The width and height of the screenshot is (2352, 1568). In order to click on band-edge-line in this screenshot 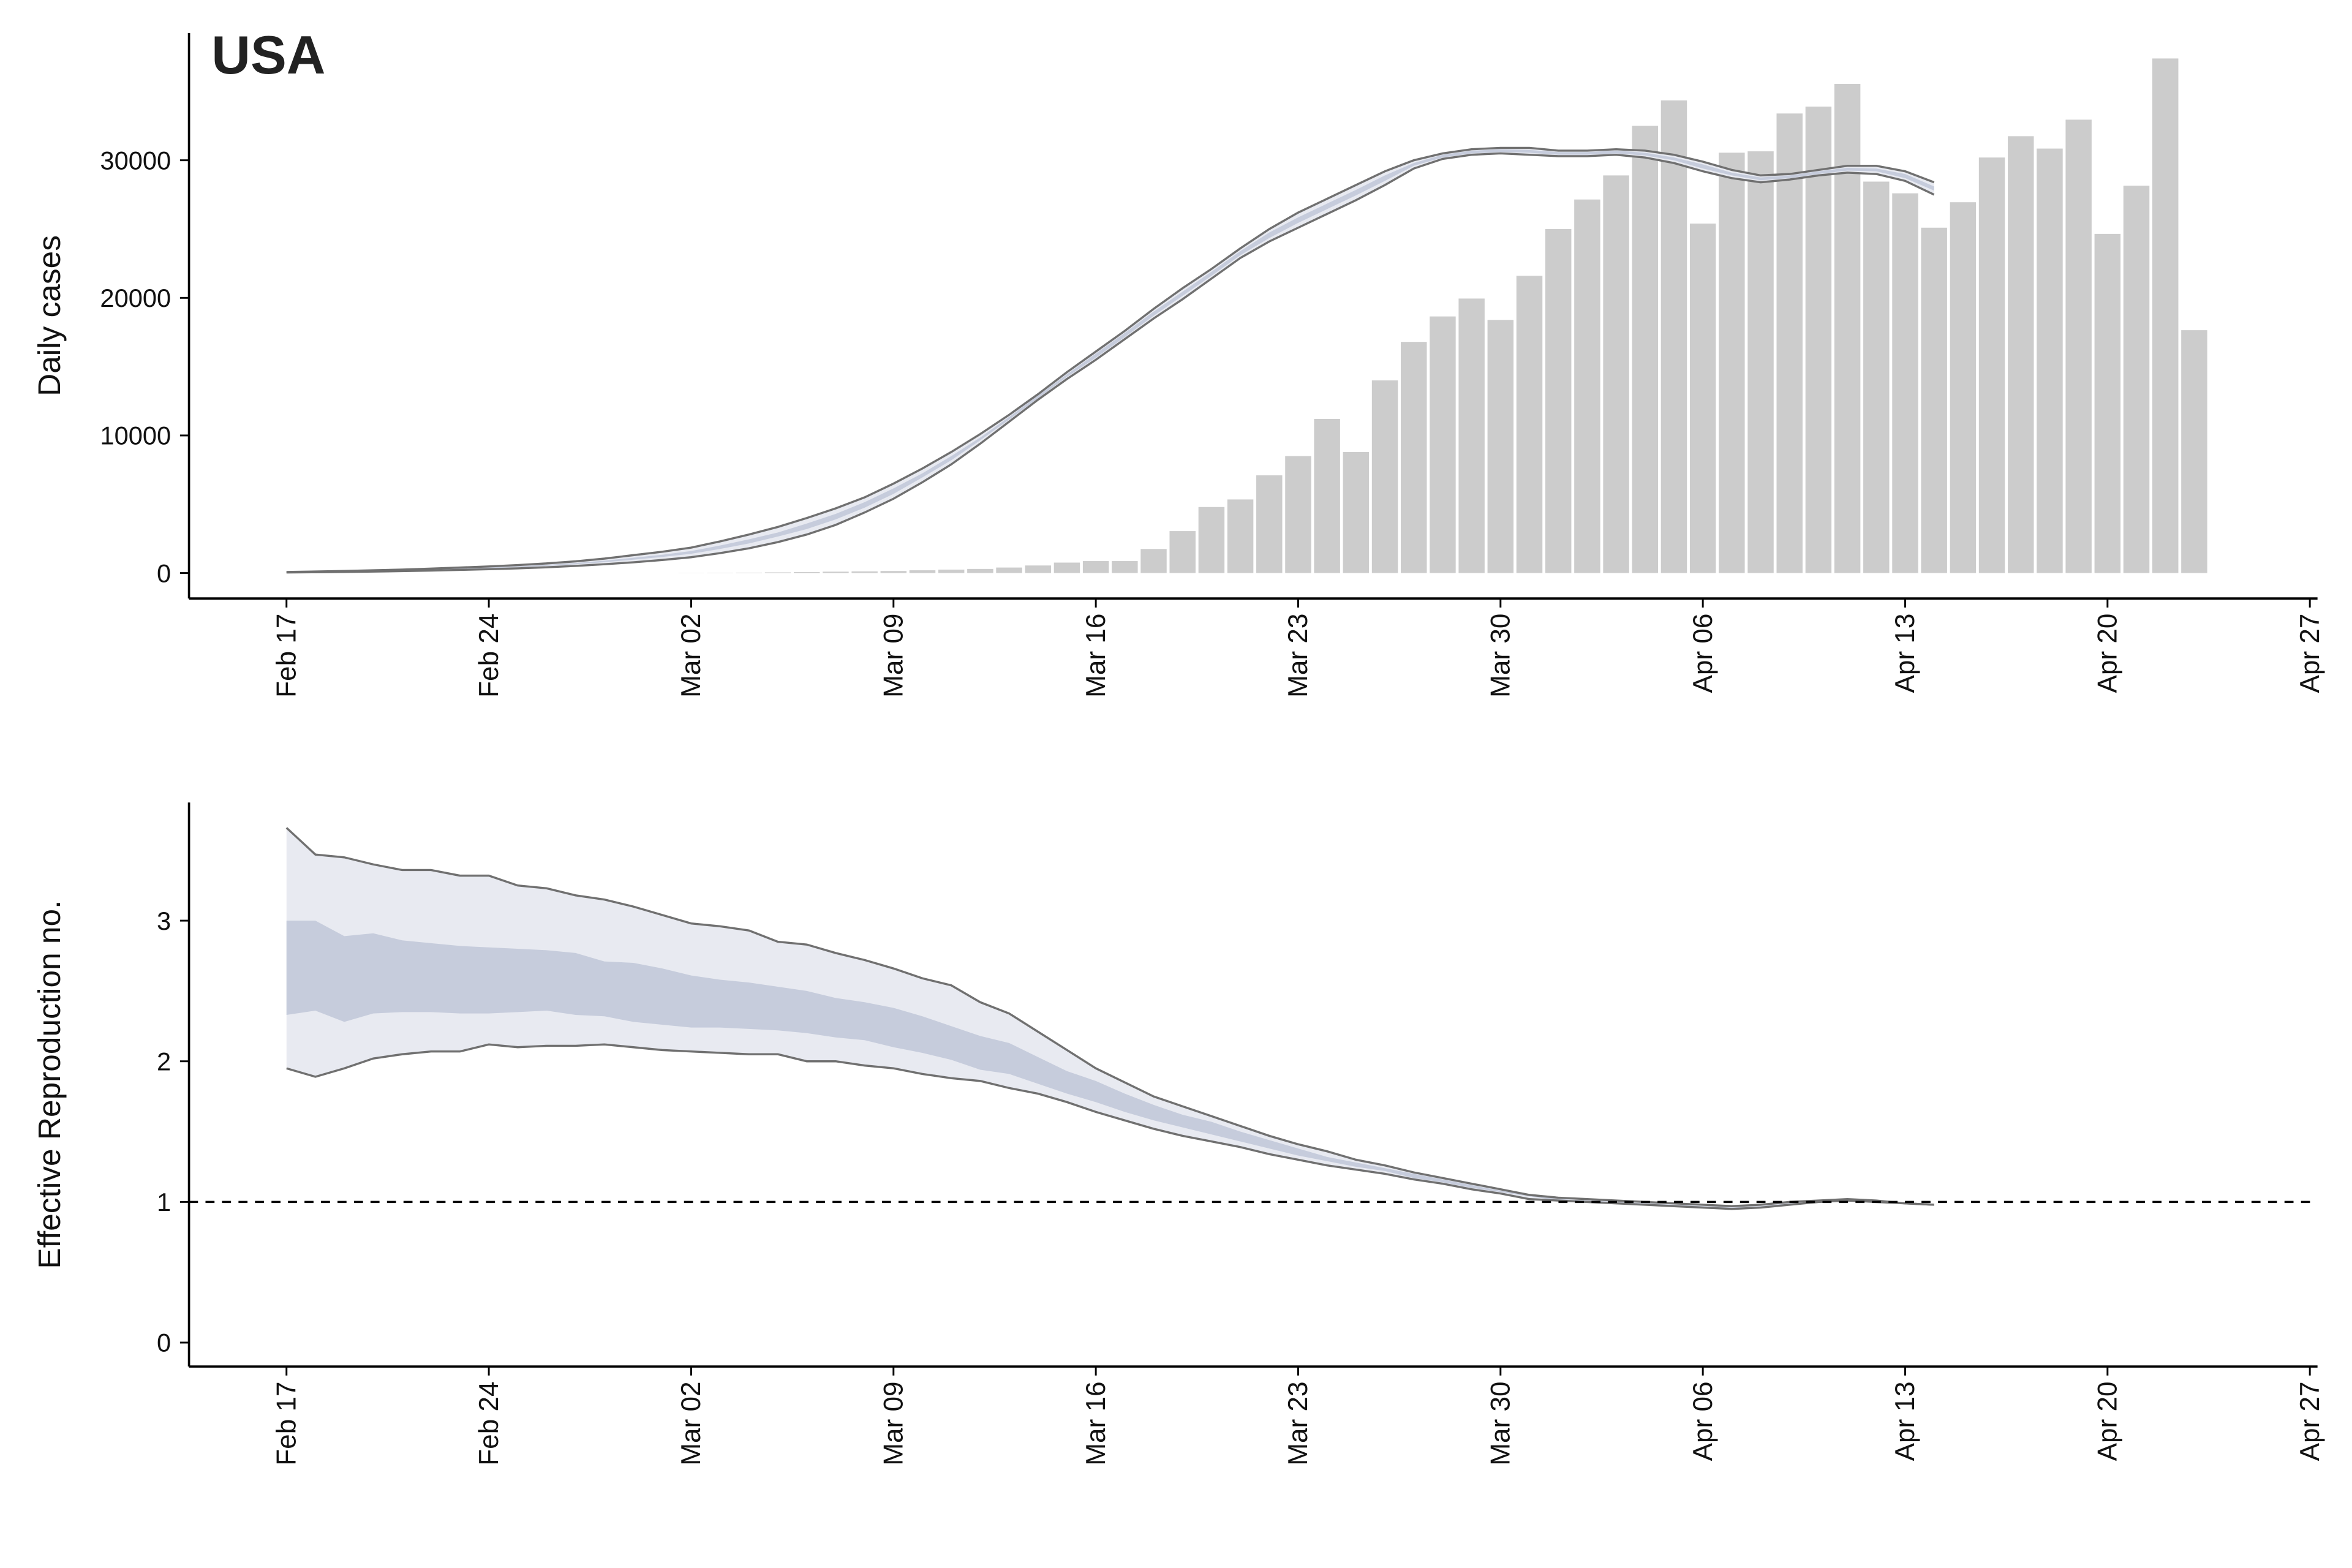, I will do `click(1110, 1126)`.